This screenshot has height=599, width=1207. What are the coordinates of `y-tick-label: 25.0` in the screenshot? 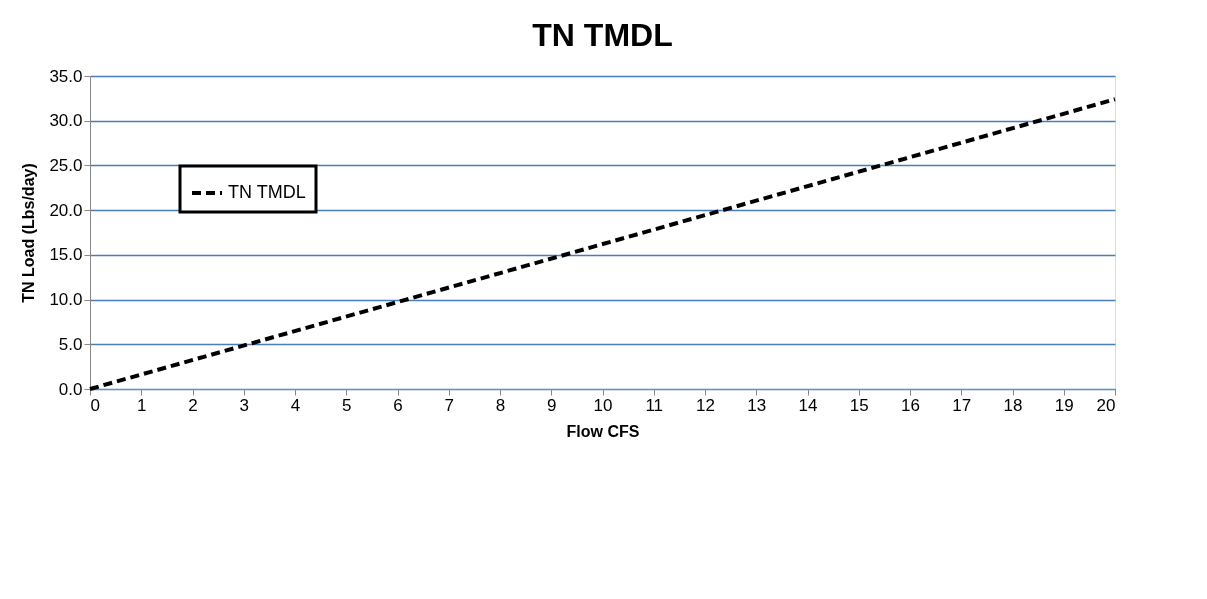 It's located at (66, 165).